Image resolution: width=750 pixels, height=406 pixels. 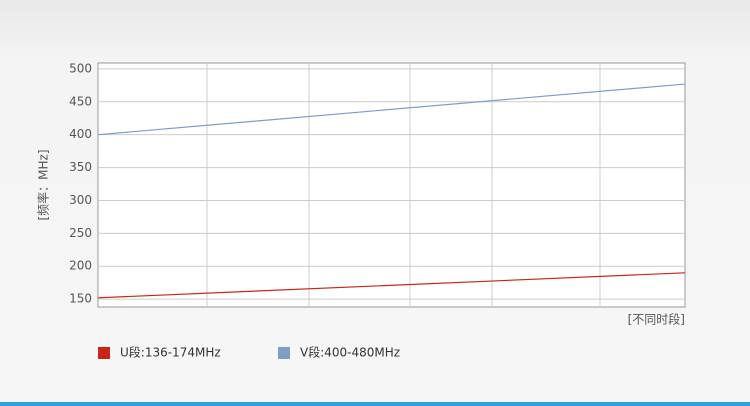 I want to click on y-tick-label: 400, so click(x=80, y=134).